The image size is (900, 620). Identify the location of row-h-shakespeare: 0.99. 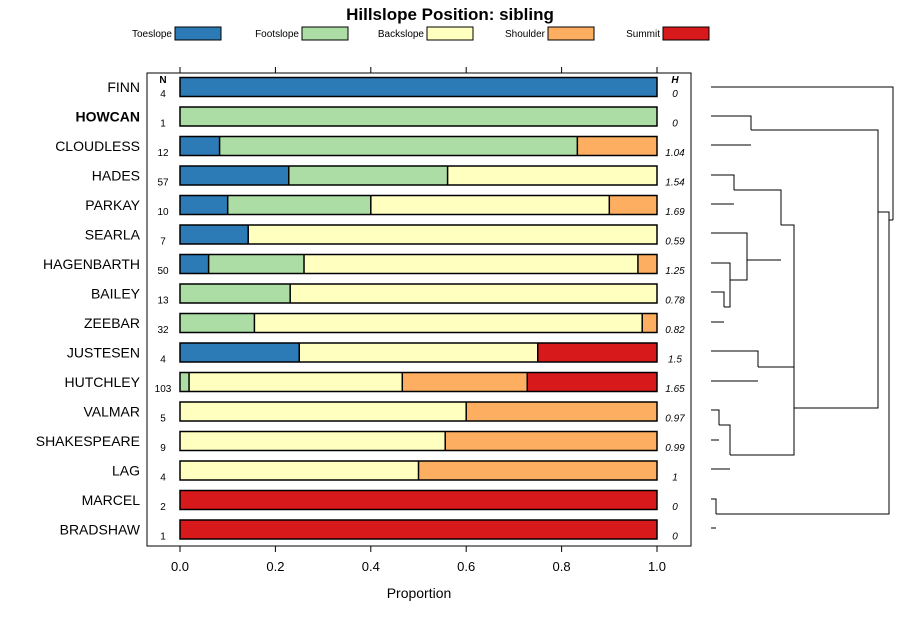
(675, 448).